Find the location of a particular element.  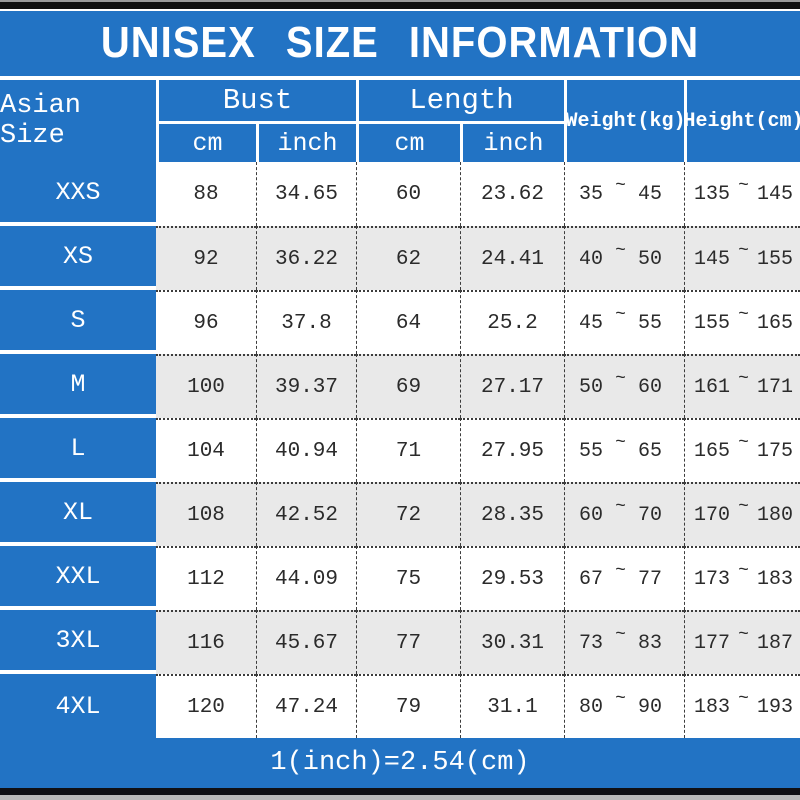

header-weight: Weight(kg) is located at coordinates (625, 121).